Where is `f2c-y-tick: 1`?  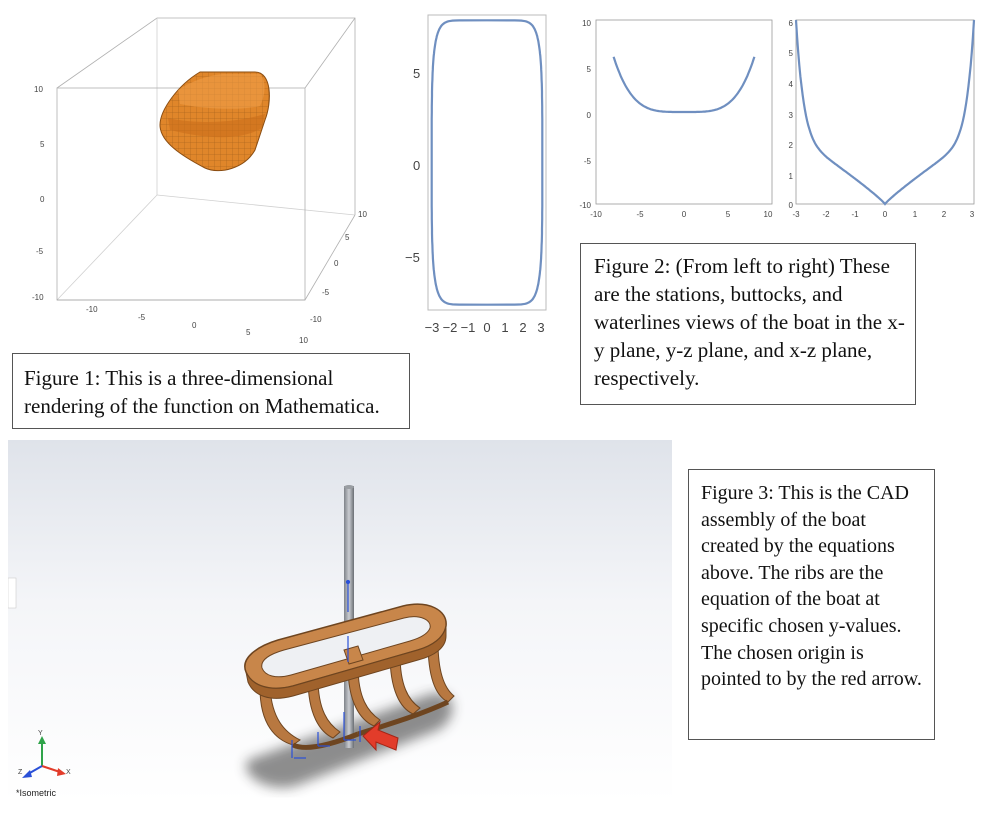
f2c-y-tick: 1 is located at coordinates (791, 176).